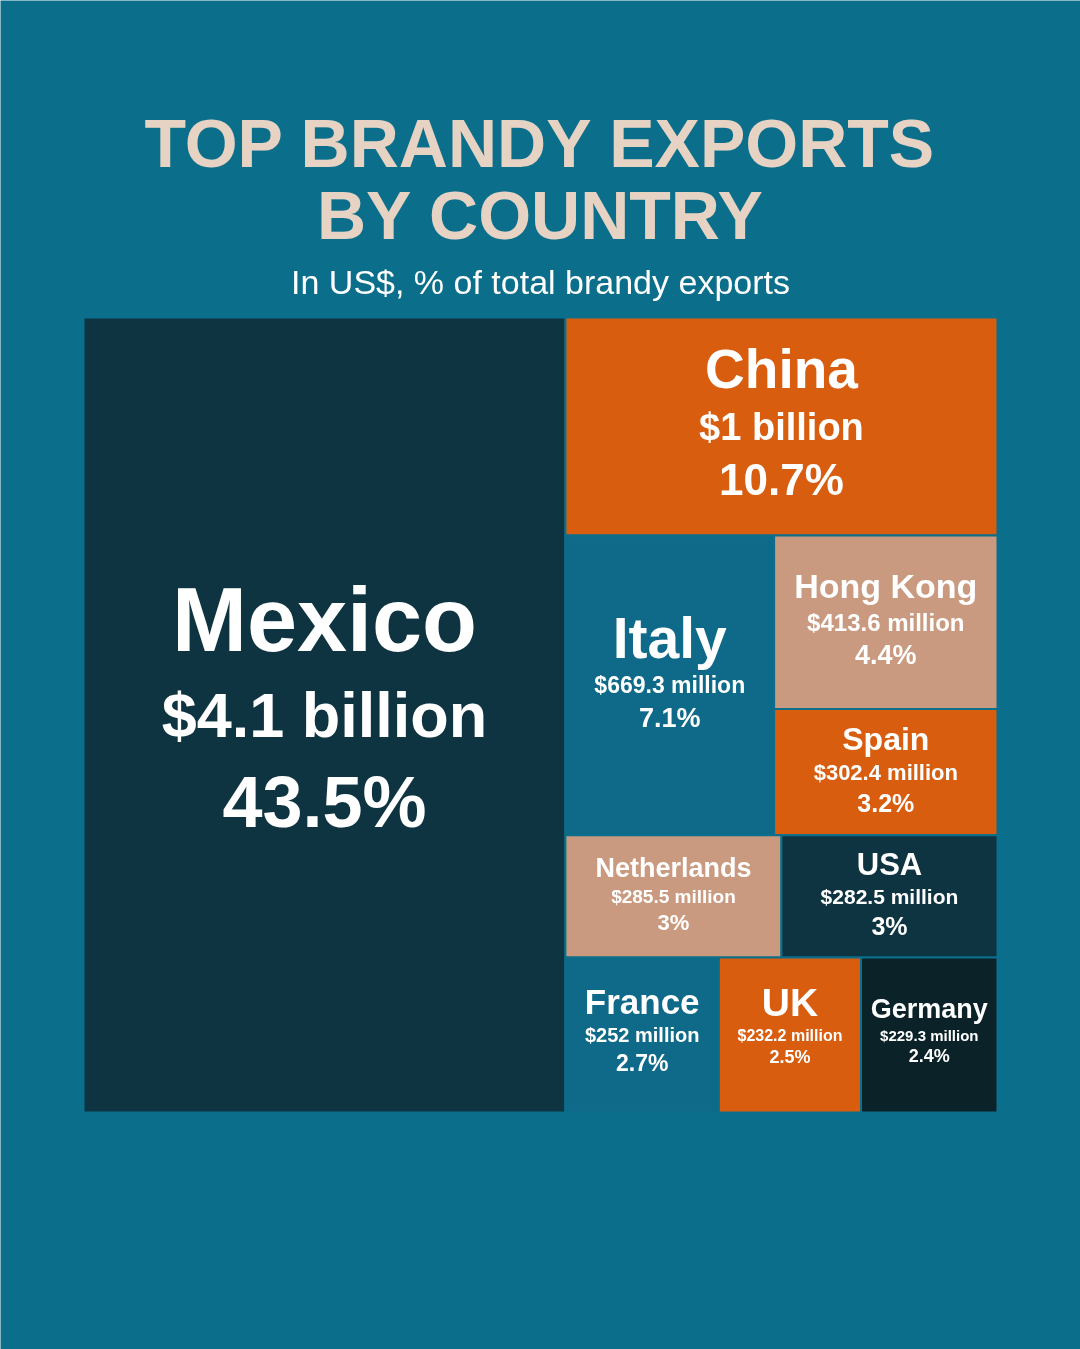 This screenshot has height=1349, width=1080. What do you see at coordinates (886, 802) in the screenshot?
I see `data-label: 3.2%` at bounding box center [886, 802].